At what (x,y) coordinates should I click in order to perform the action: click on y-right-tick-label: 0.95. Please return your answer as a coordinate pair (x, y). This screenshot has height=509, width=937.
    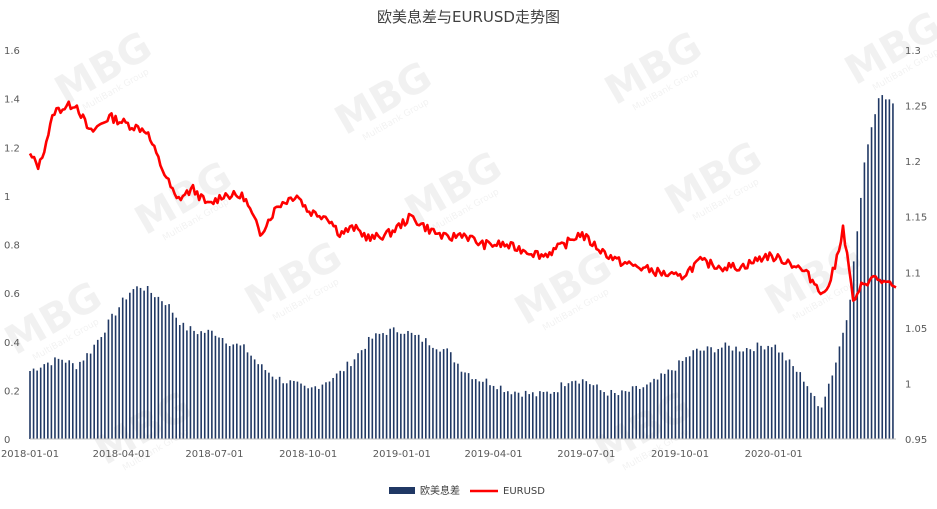
    Looking at the image, I should click on (916, 440).